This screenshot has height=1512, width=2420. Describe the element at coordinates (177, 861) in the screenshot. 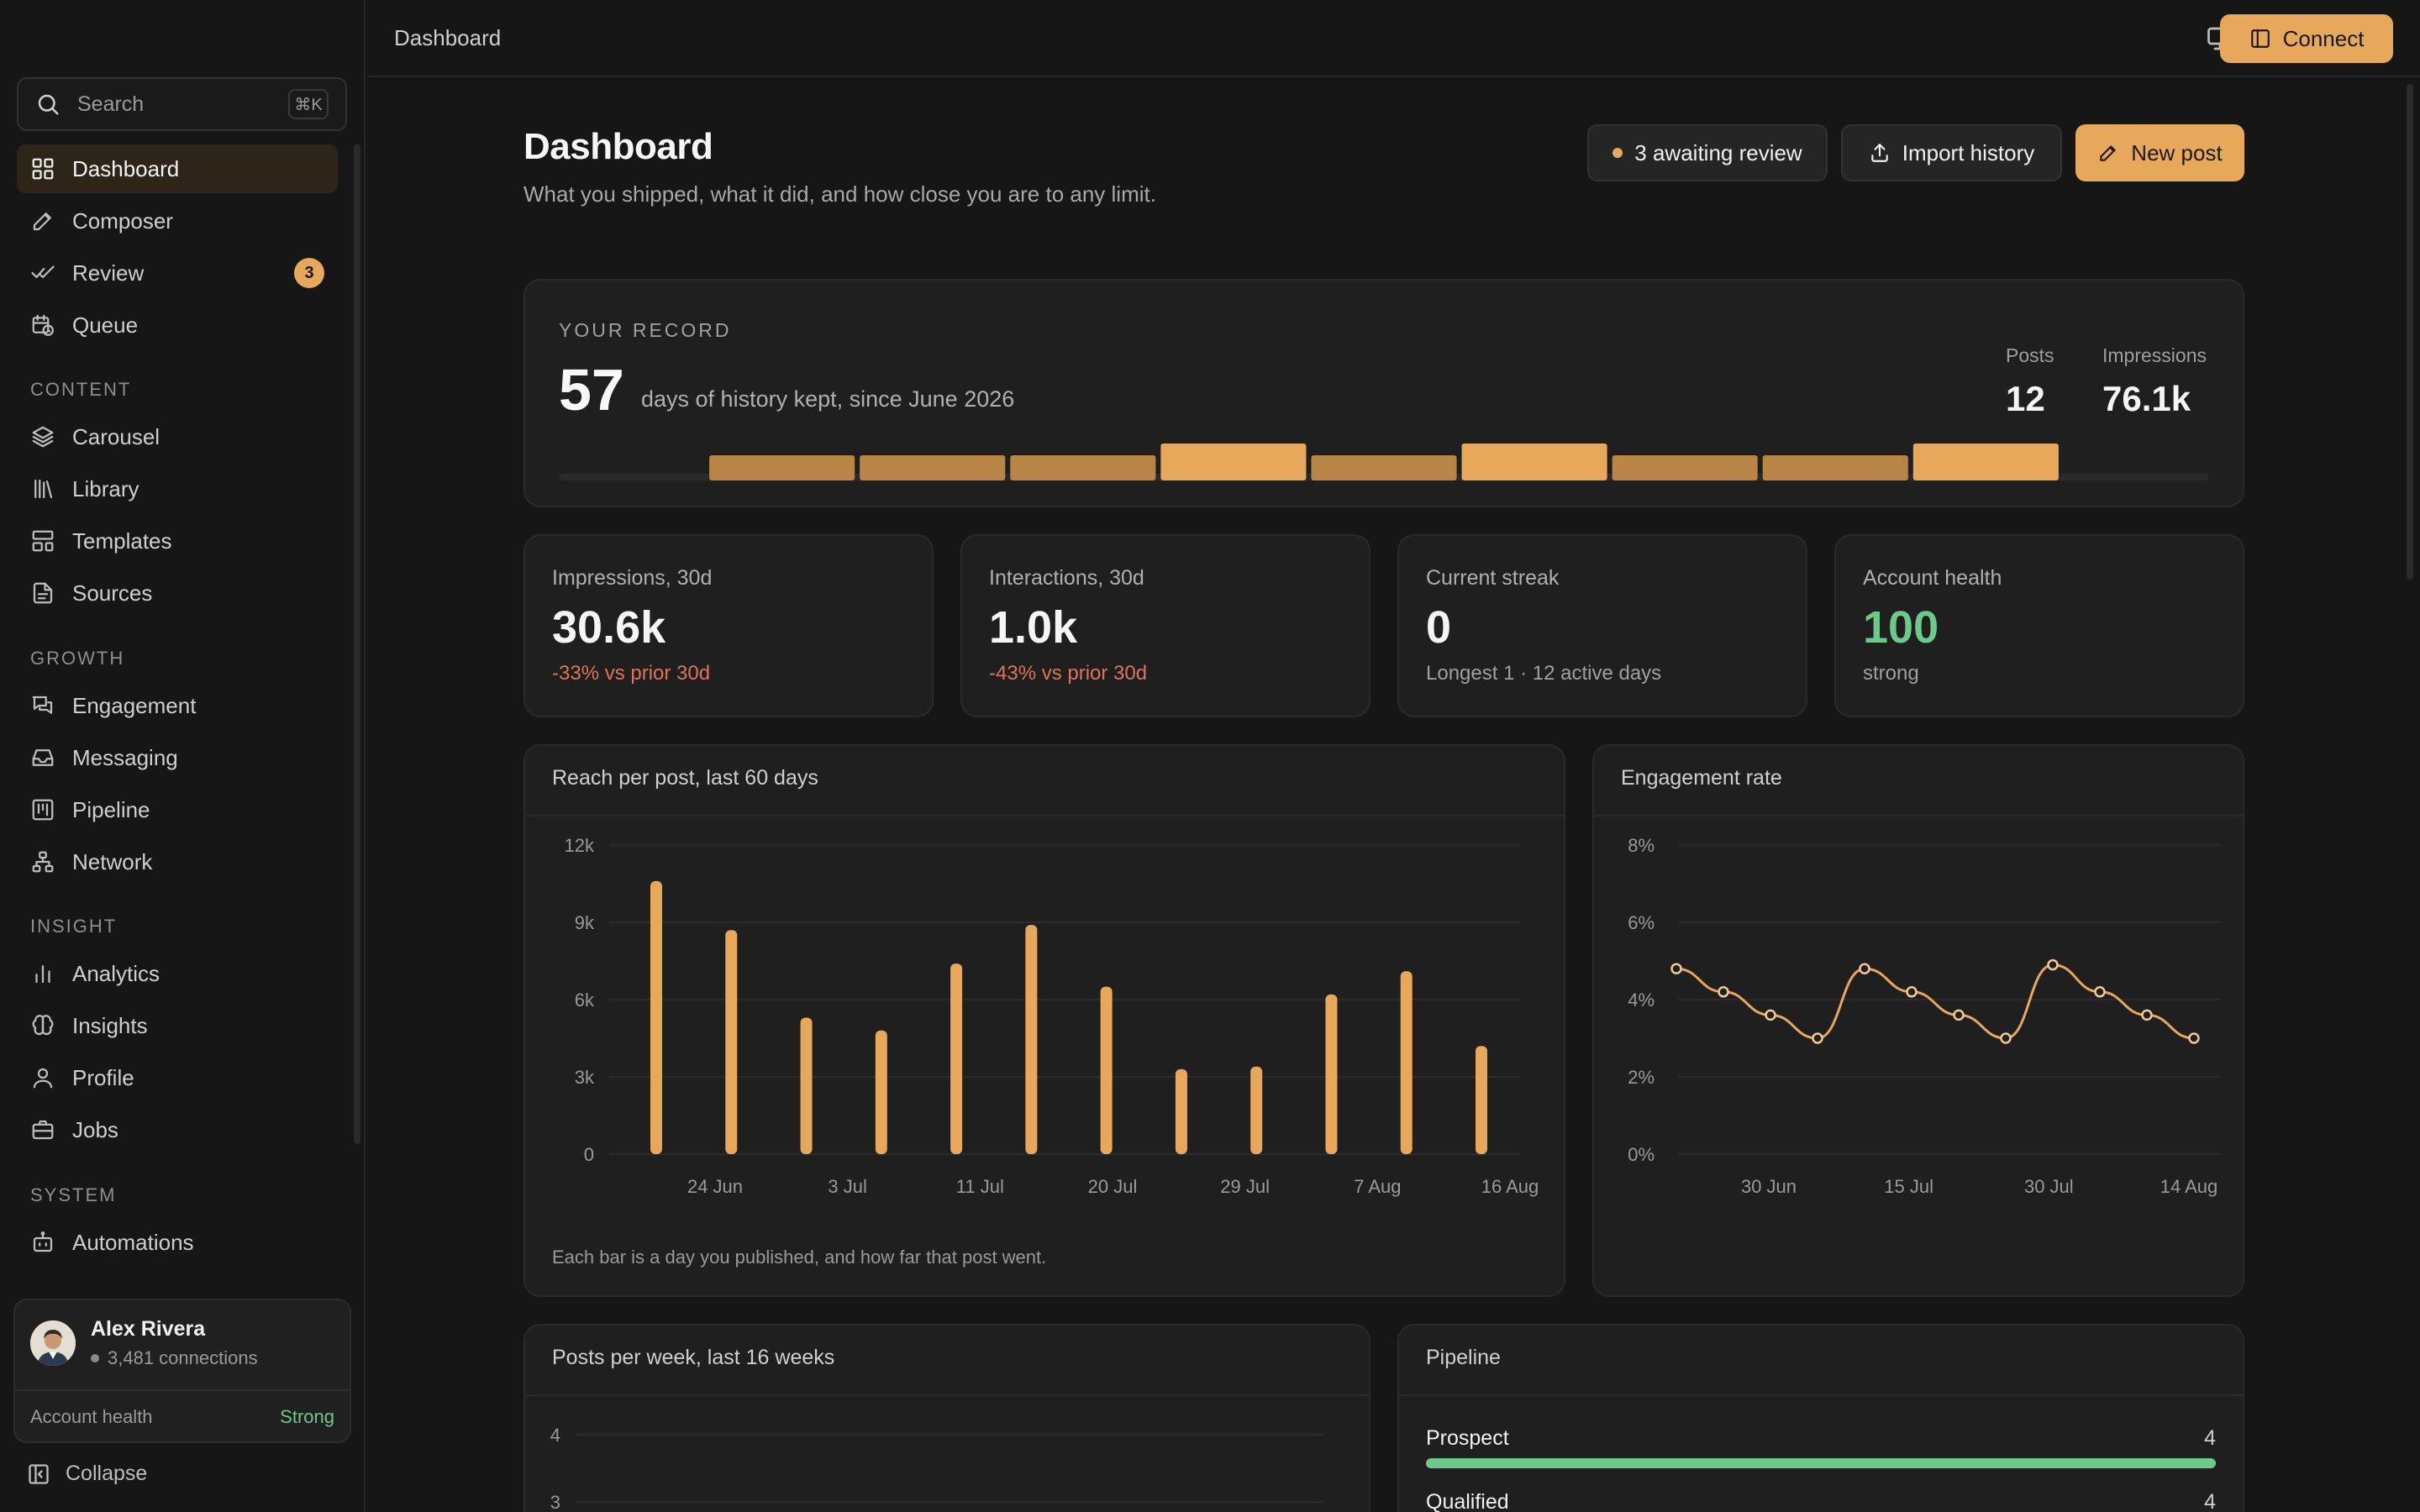

I see `sidebar-item-network: Network` at that location.